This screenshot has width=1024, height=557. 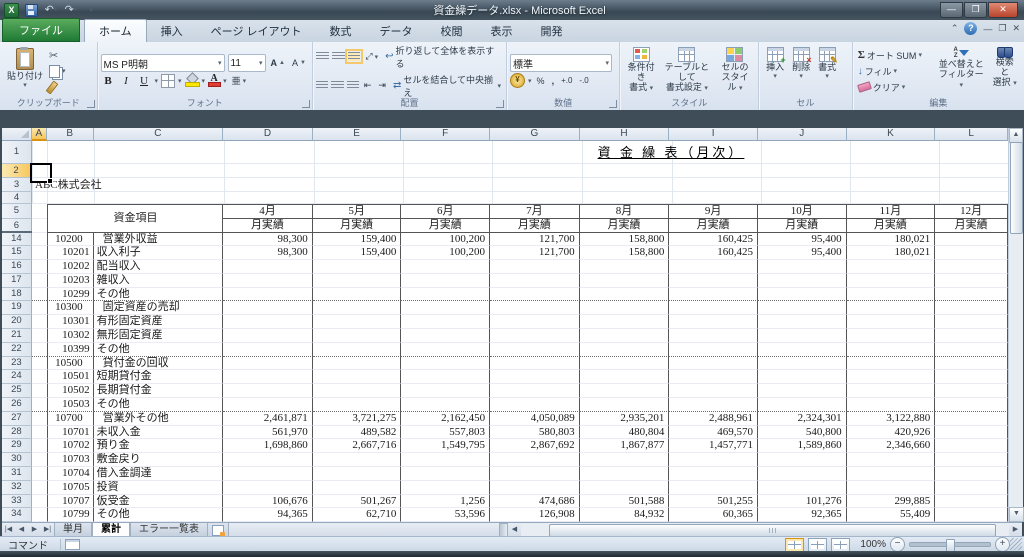 What do you see at coordinates (17, 253) in the screenshot?
I see `row-header: 15` at bounding box center [17, 253].